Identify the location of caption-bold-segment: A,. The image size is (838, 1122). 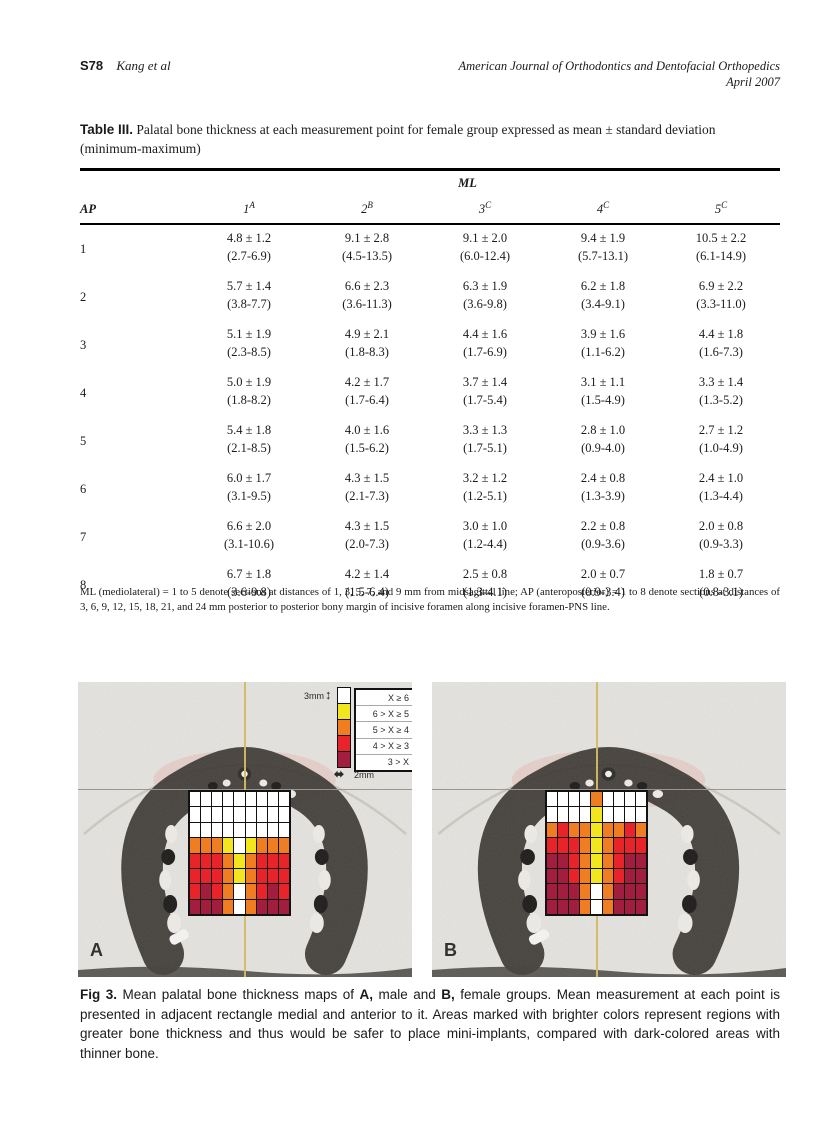
(366, 994).